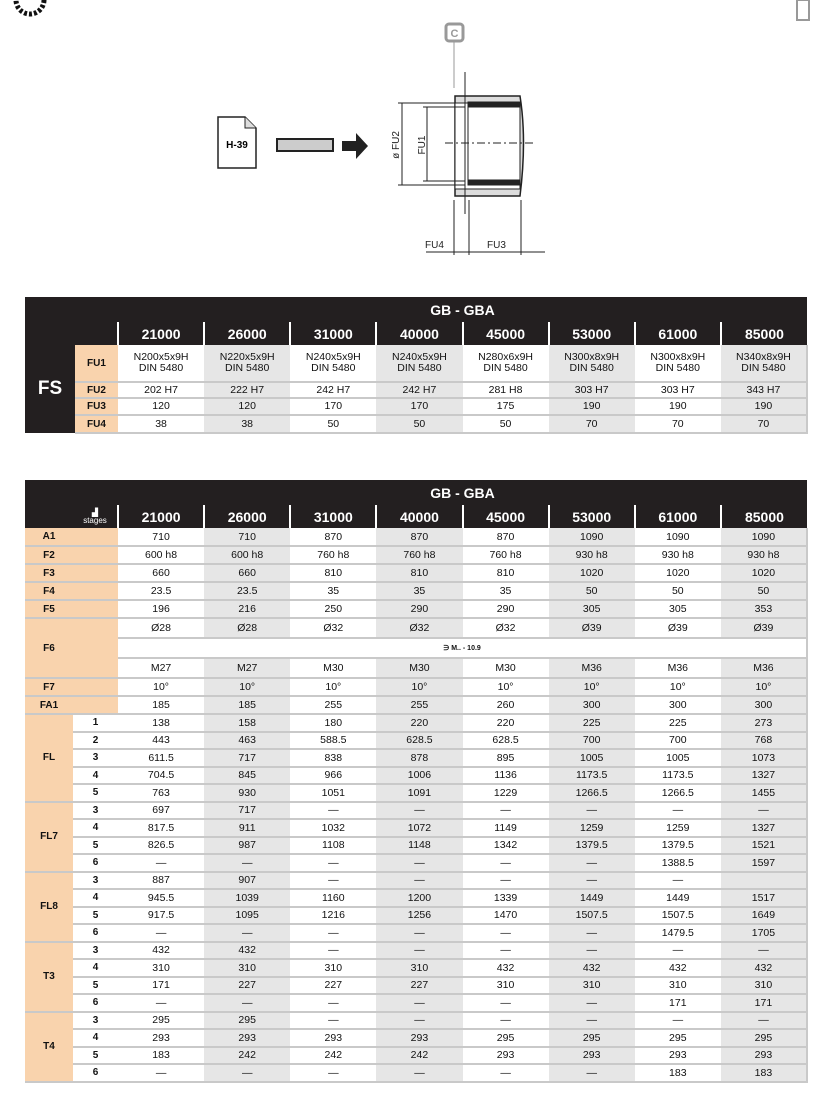  I want to click on table-cell: M36, so click(591, 668).